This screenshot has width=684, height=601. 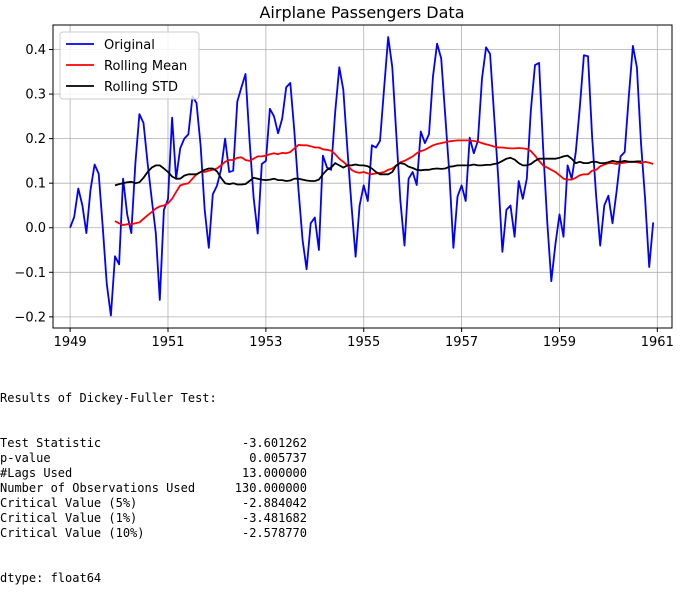 What do you see at coordinates (274, 533) in the screenshot?
I see `results-row-value: -2.578770` at bounding box center [274, 533].